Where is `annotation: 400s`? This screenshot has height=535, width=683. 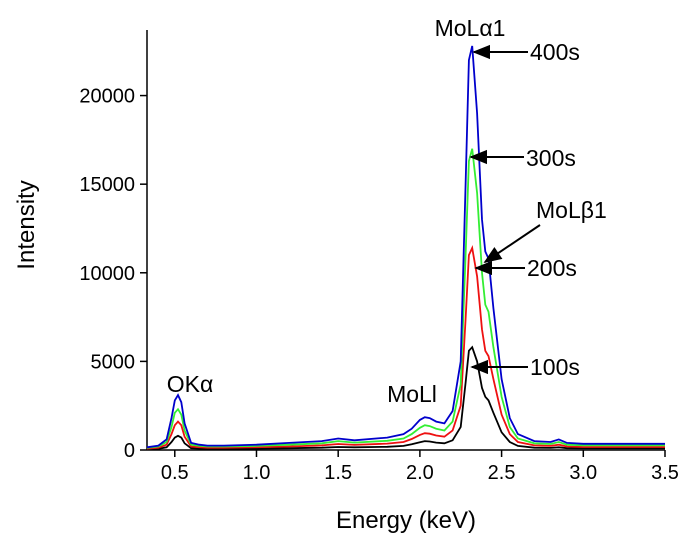 annotation: 400s is located at coordinates (555, 52).